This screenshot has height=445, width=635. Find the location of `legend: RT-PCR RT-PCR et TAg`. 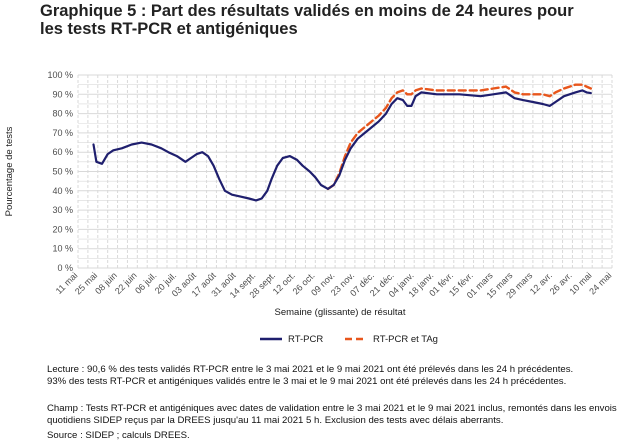

legend: RT-PCR RT-PCR et TAg is located at coordinates (349, 339).